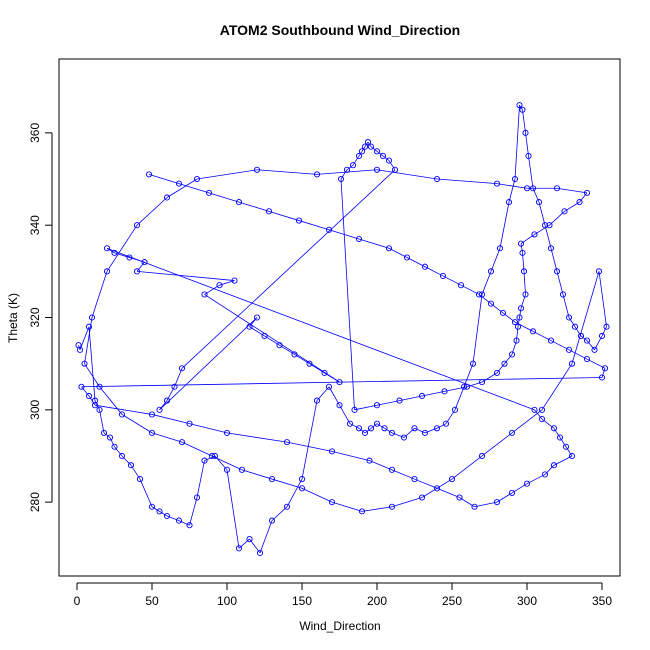  Describe the element at coordinates (40, 317) in the screenshot. I see `y-axis: 280 300 320 340 360` at that location.